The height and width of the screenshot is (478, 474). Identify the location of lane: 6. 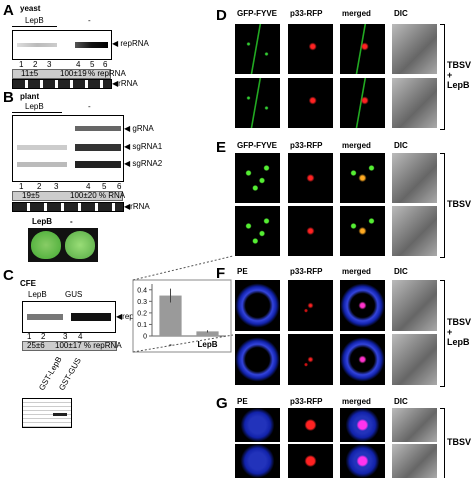
(119, 186).